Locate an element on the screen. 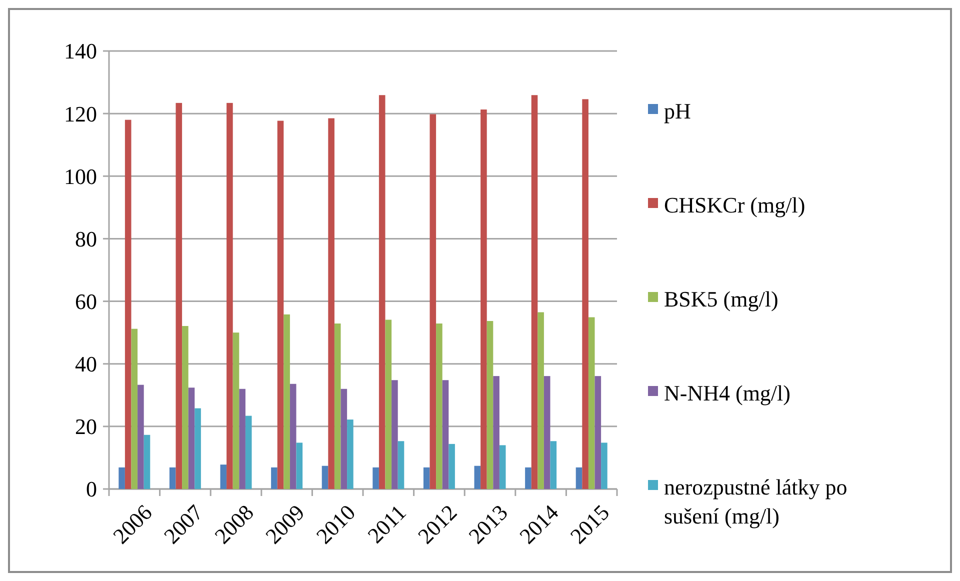  y-tick-label: 0 is located at coordinates (91, 489).